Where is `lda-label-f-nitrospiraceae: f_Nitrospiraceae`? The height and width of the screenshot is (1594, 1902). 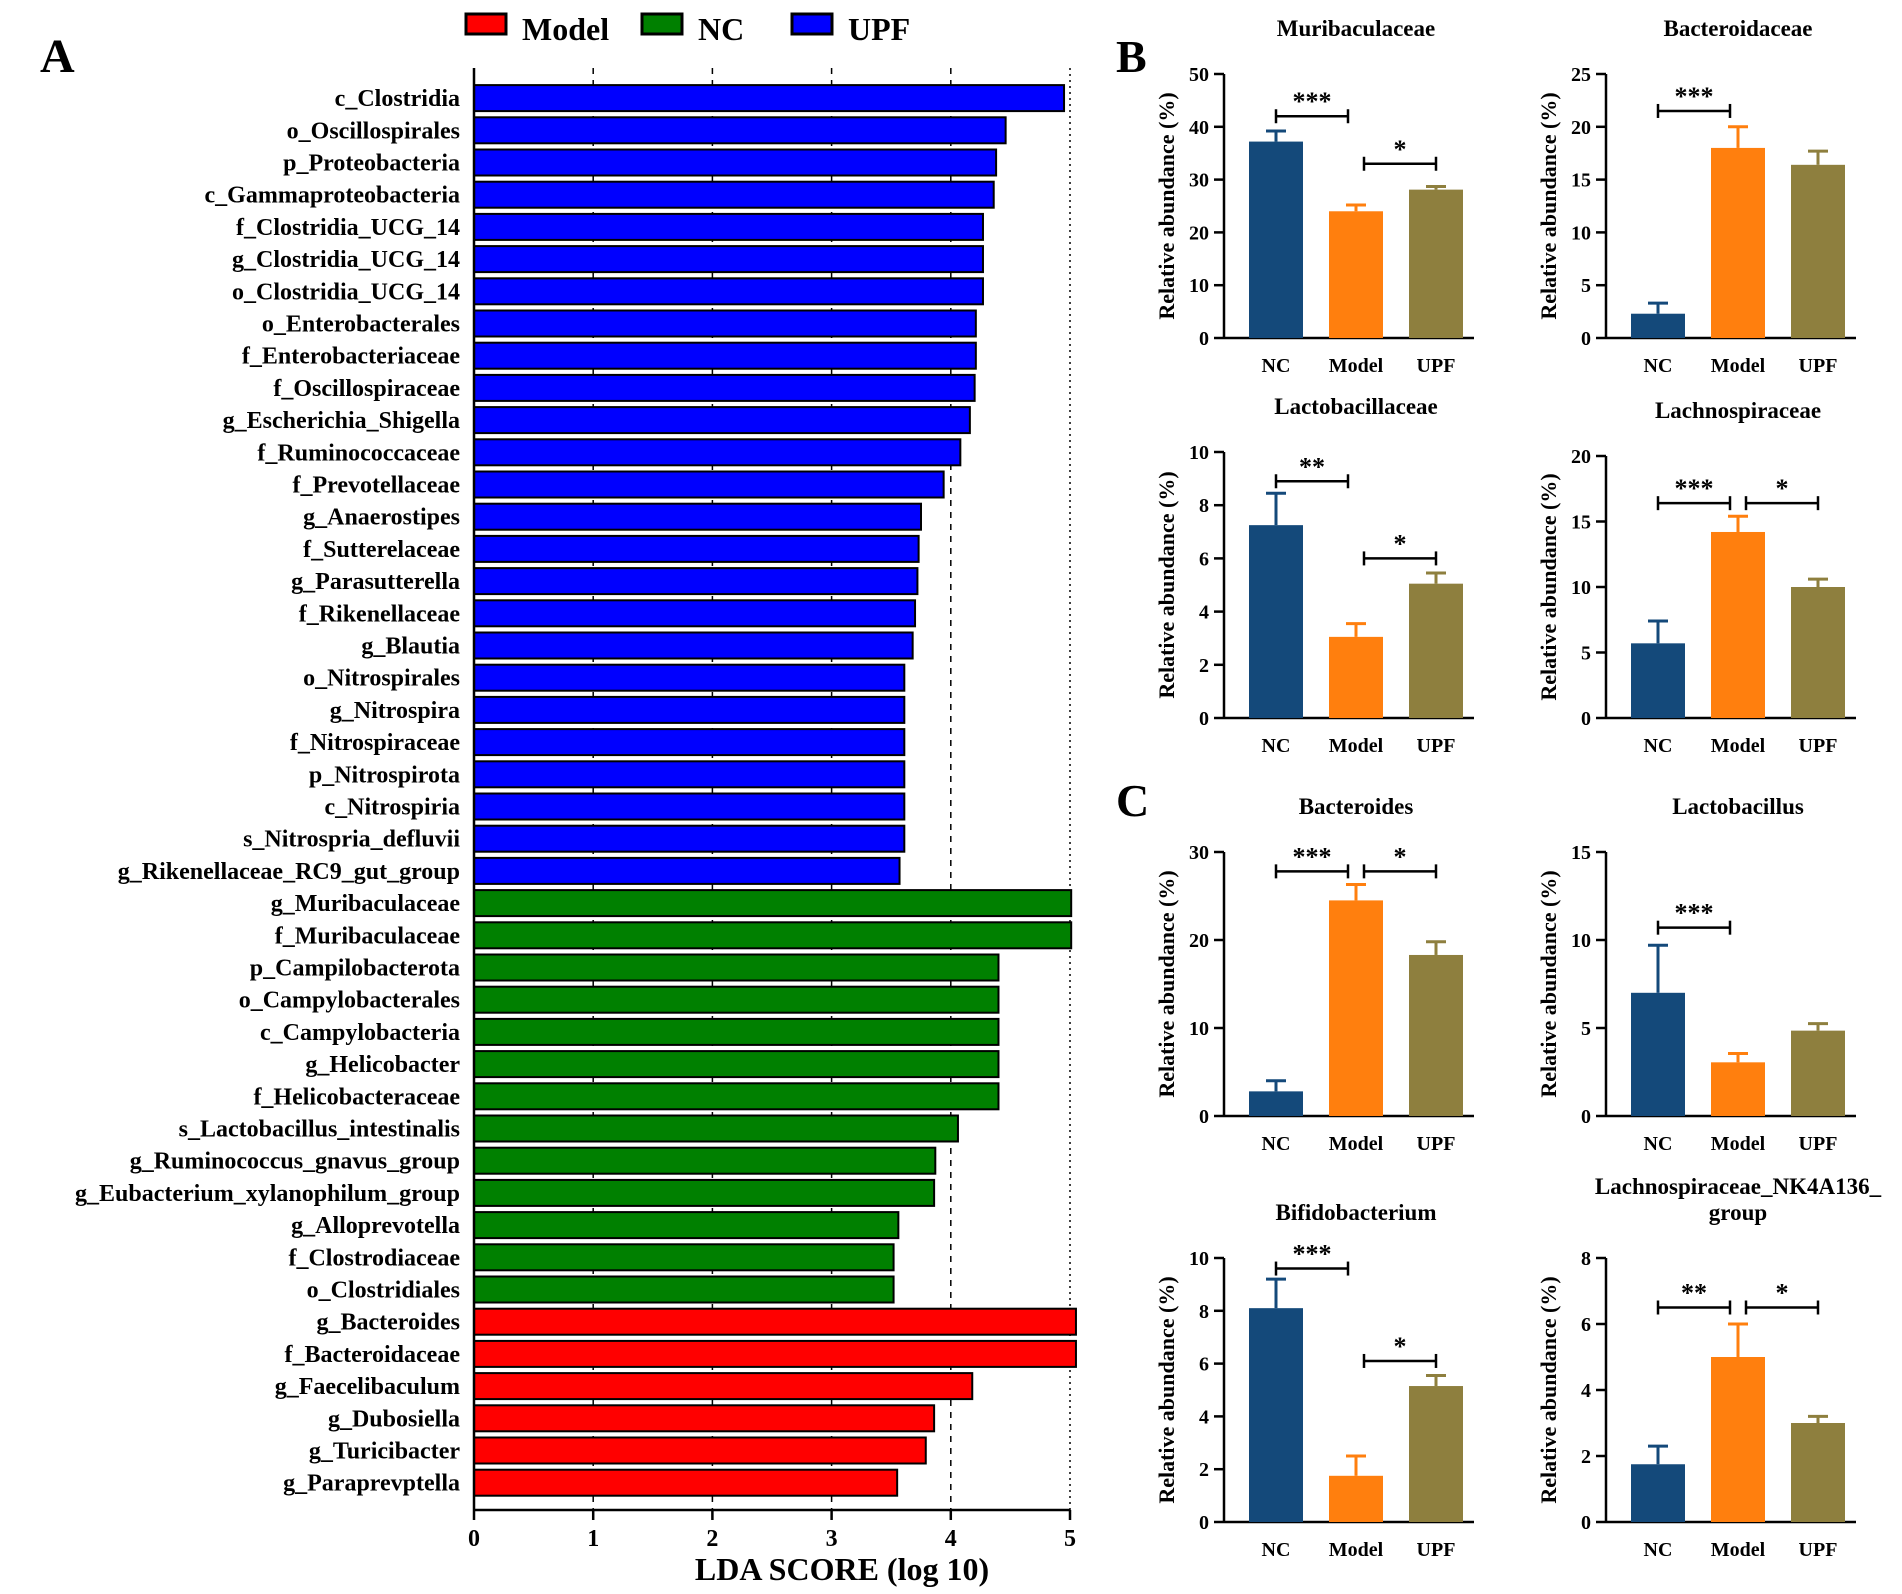 lda-label-f-nitrospiraceae: f_Nitrospiraceae is located at coordinates (375, 743).